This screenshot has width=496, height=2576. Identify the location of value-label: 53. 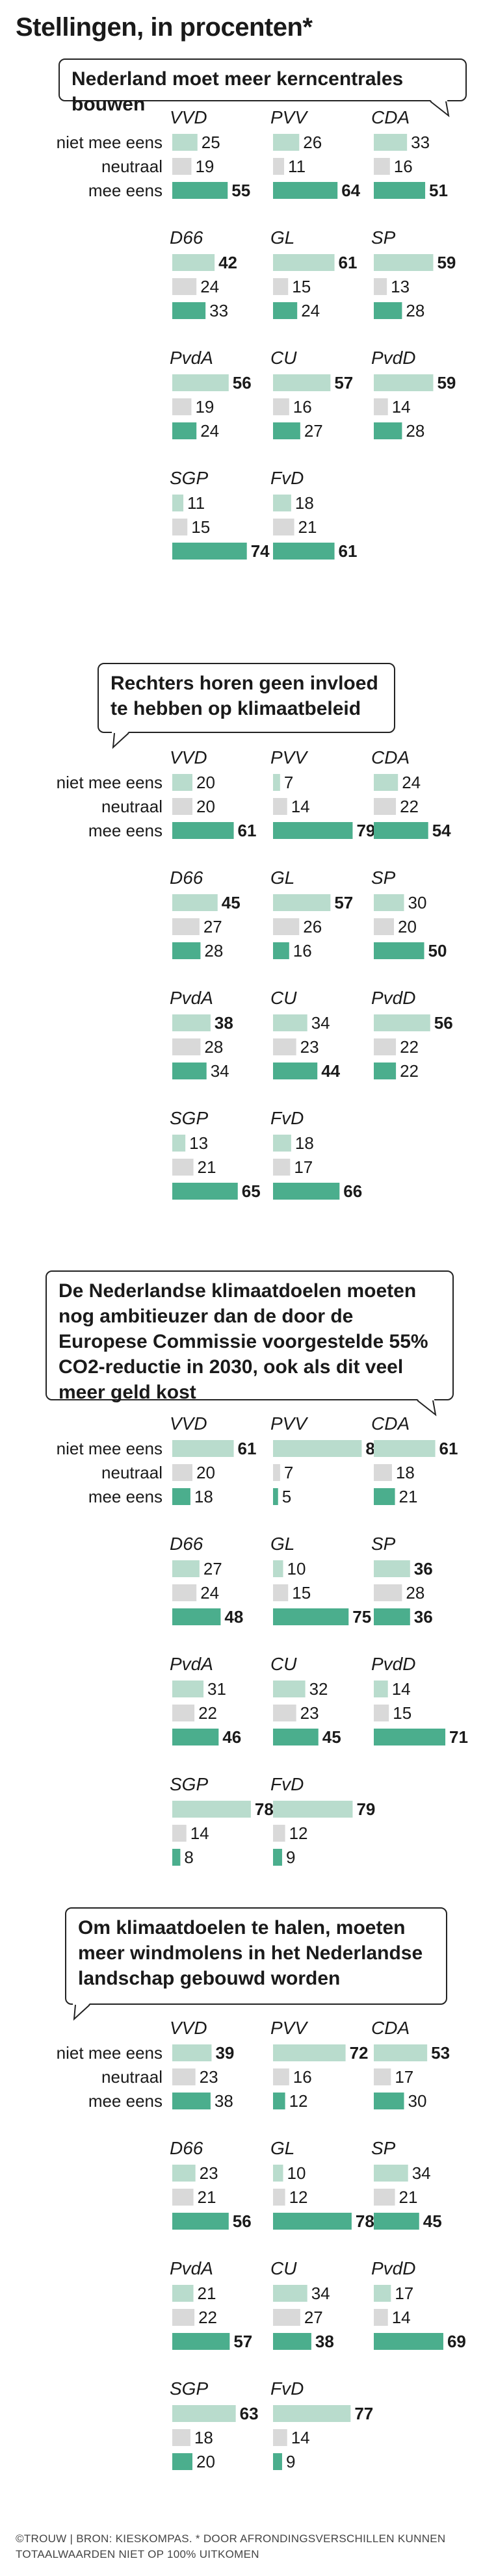
(440, 2053).